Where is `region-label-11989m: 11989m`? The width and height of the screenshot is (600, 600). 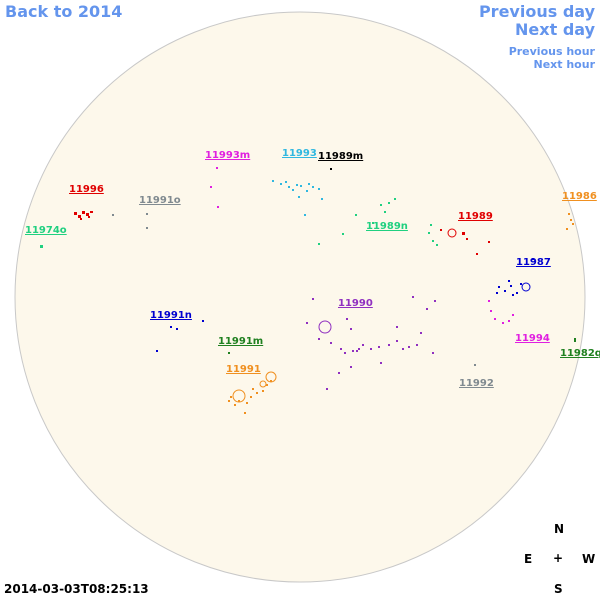 region-label-11989m: 11989m is located at coordinates (340, 156).